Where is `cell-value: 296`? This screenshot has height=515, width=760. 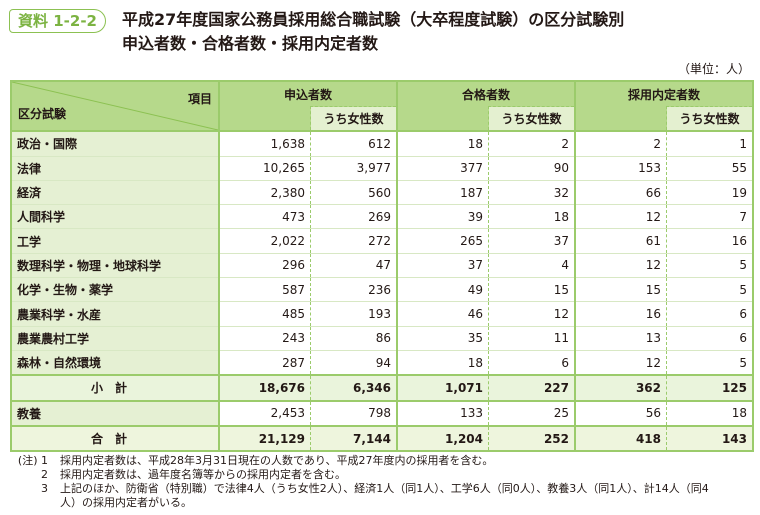
cell-value: 296 is located at coordinates (265, 266).